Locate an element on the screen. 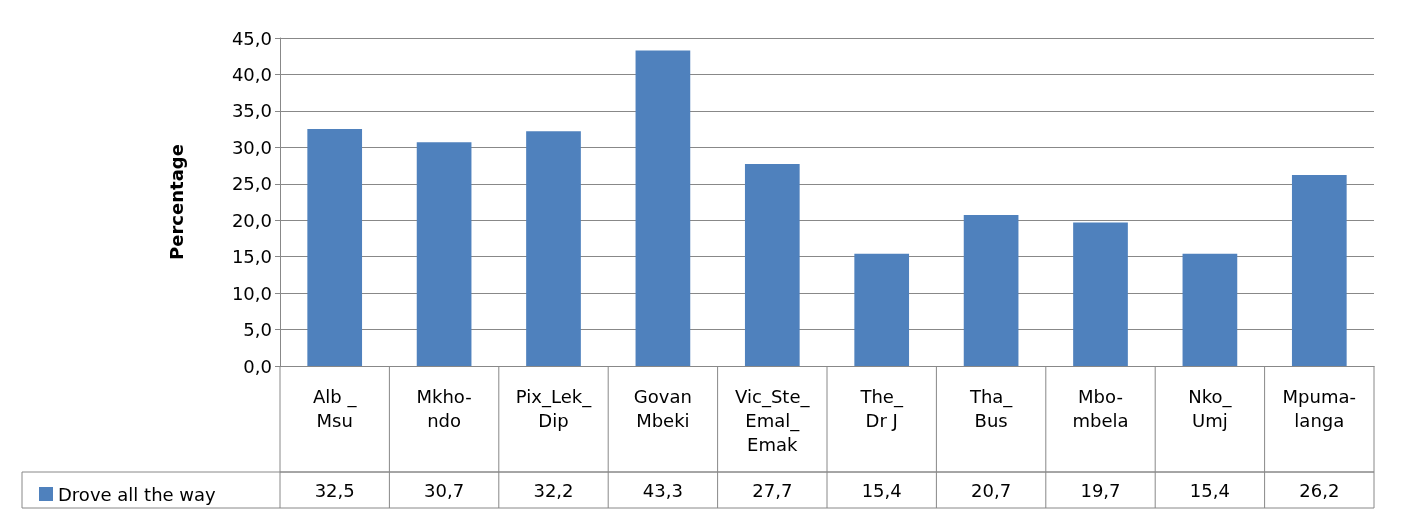  data-label: 26,2 is located at coordinates (1319, 490).